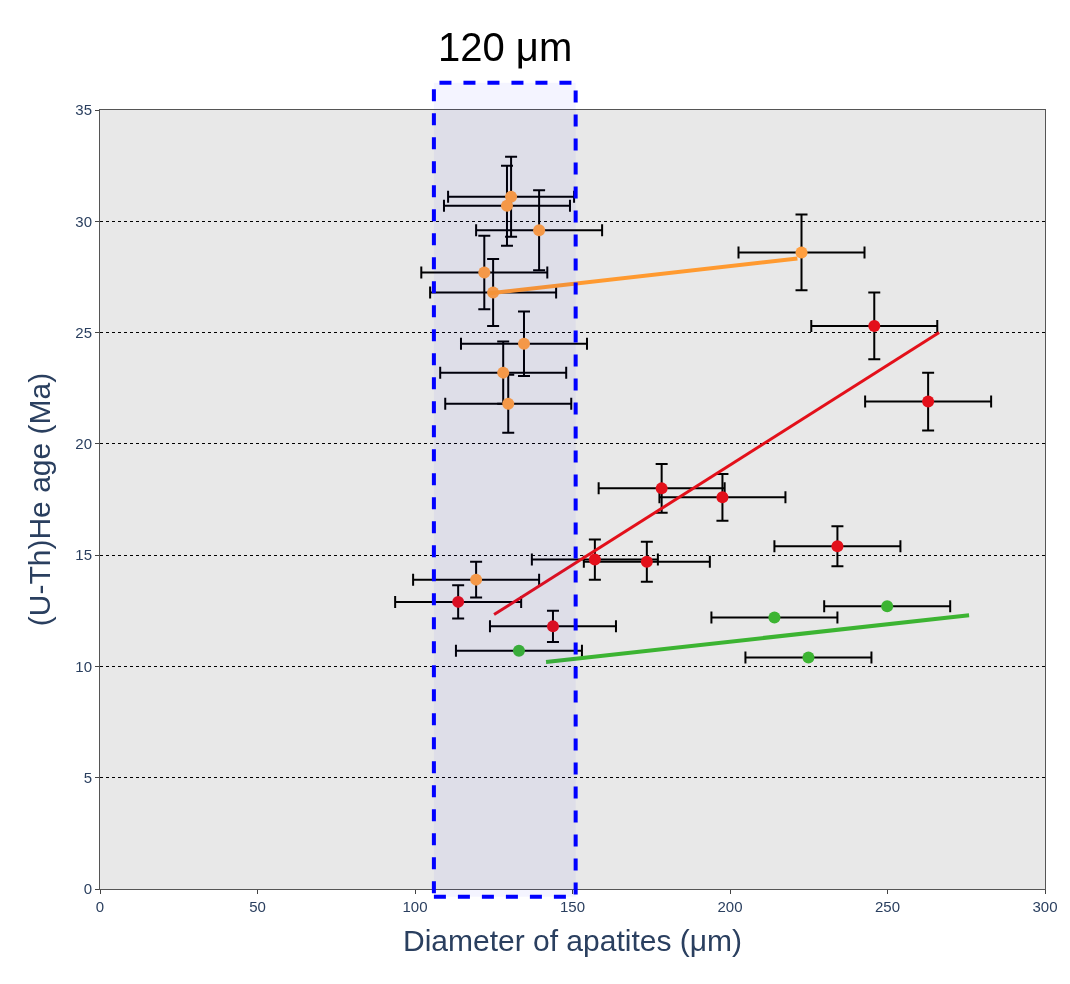 The height and width of the screenshot is (984, 1070). Describe the element at coordinates (100, 906) in the screenshot. I see `x-tick-label: 0` at that location.